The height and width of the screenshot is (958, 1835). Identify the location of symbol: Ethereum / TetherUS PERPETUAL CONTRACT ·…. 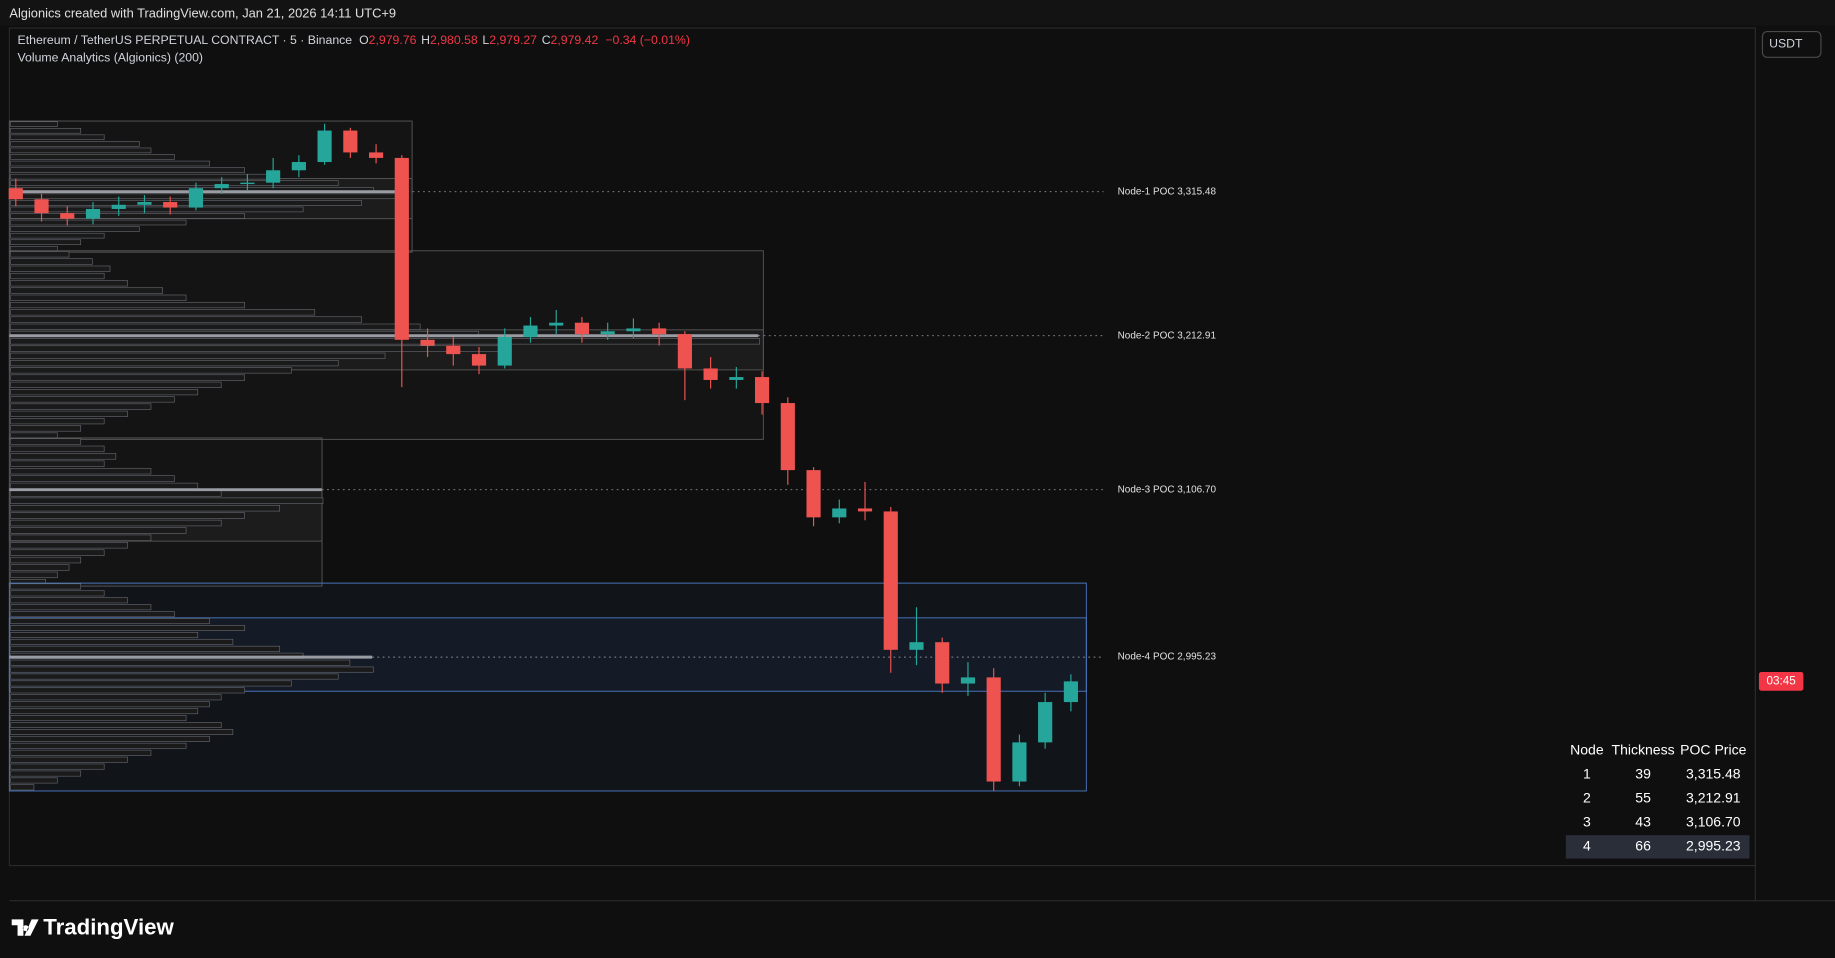
(185, 40).